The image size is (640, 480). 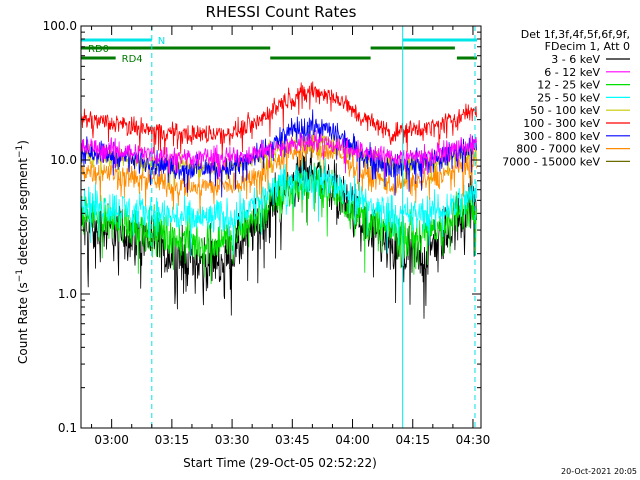 What do you see at coordinates (63, 160) in the screenshot?
I see `y-tick-label: 10.0` at bounding box center [63, 160].